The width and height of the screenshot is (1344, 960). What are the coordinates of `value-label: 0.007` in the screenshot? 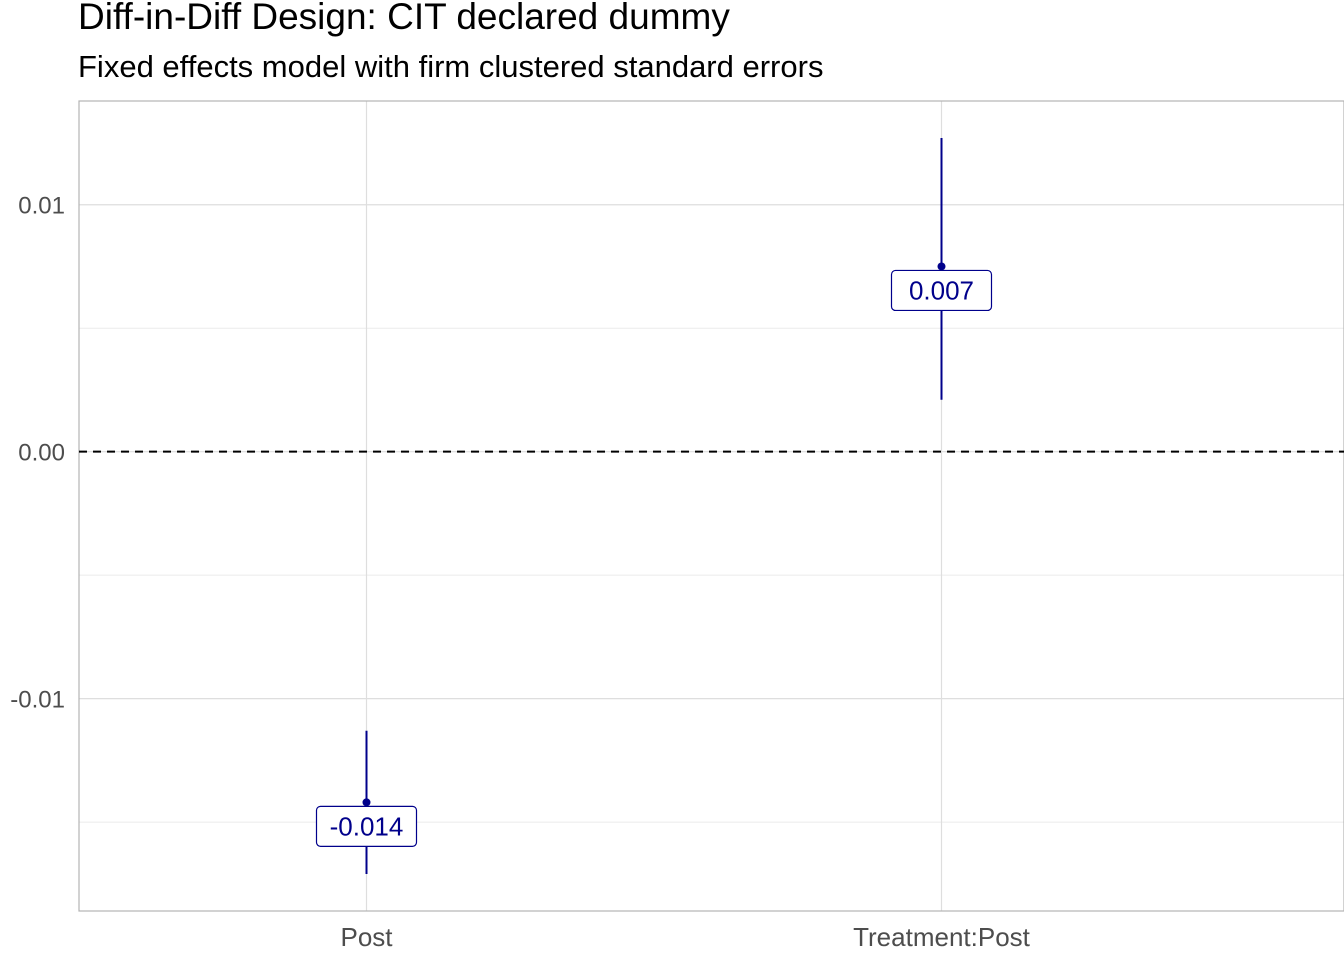 It's located at (941, 290).